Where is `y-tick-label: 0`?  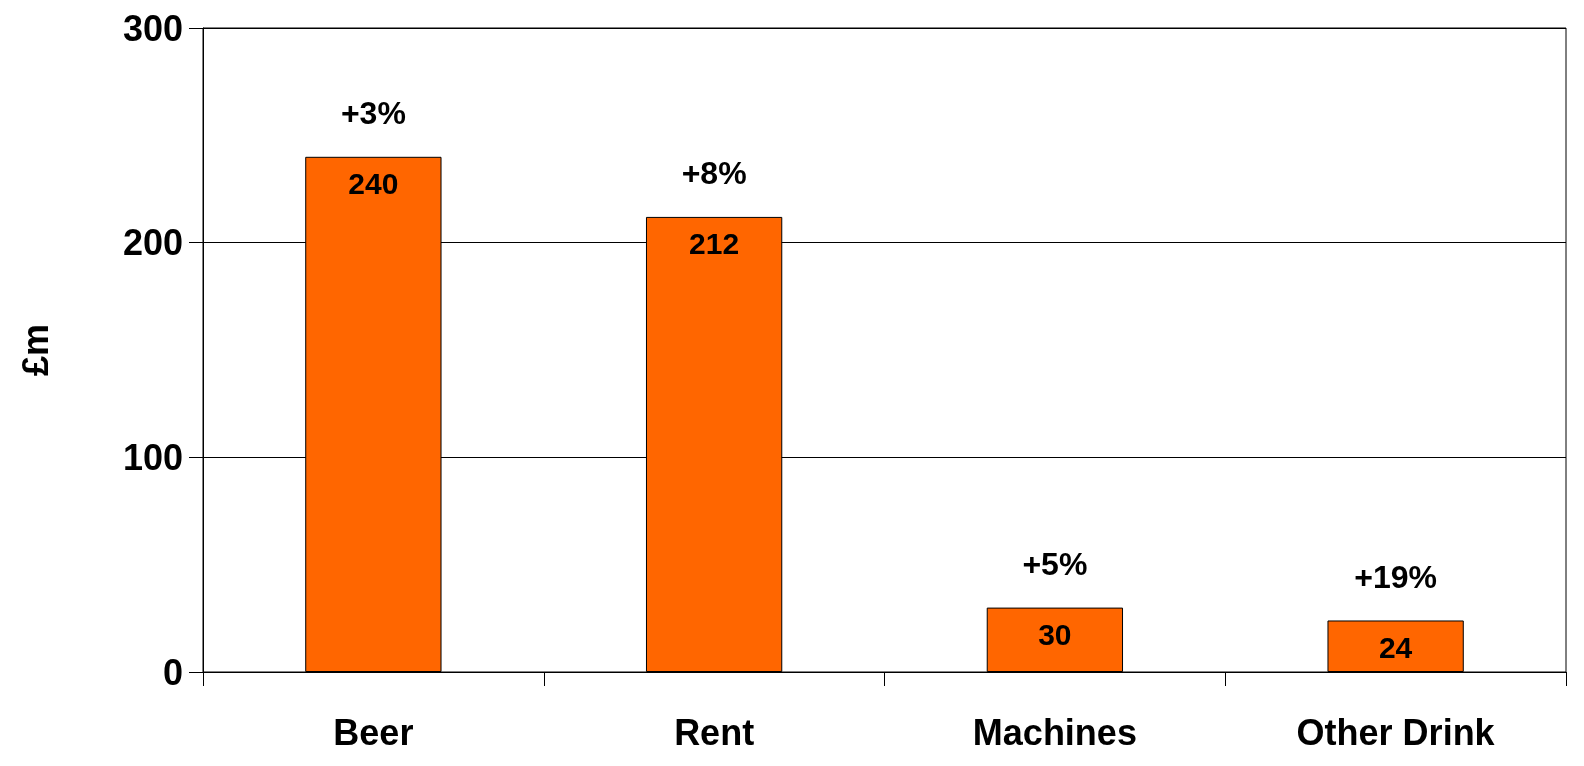
y-tick-label: 0 is located at coordinates (172, 672).